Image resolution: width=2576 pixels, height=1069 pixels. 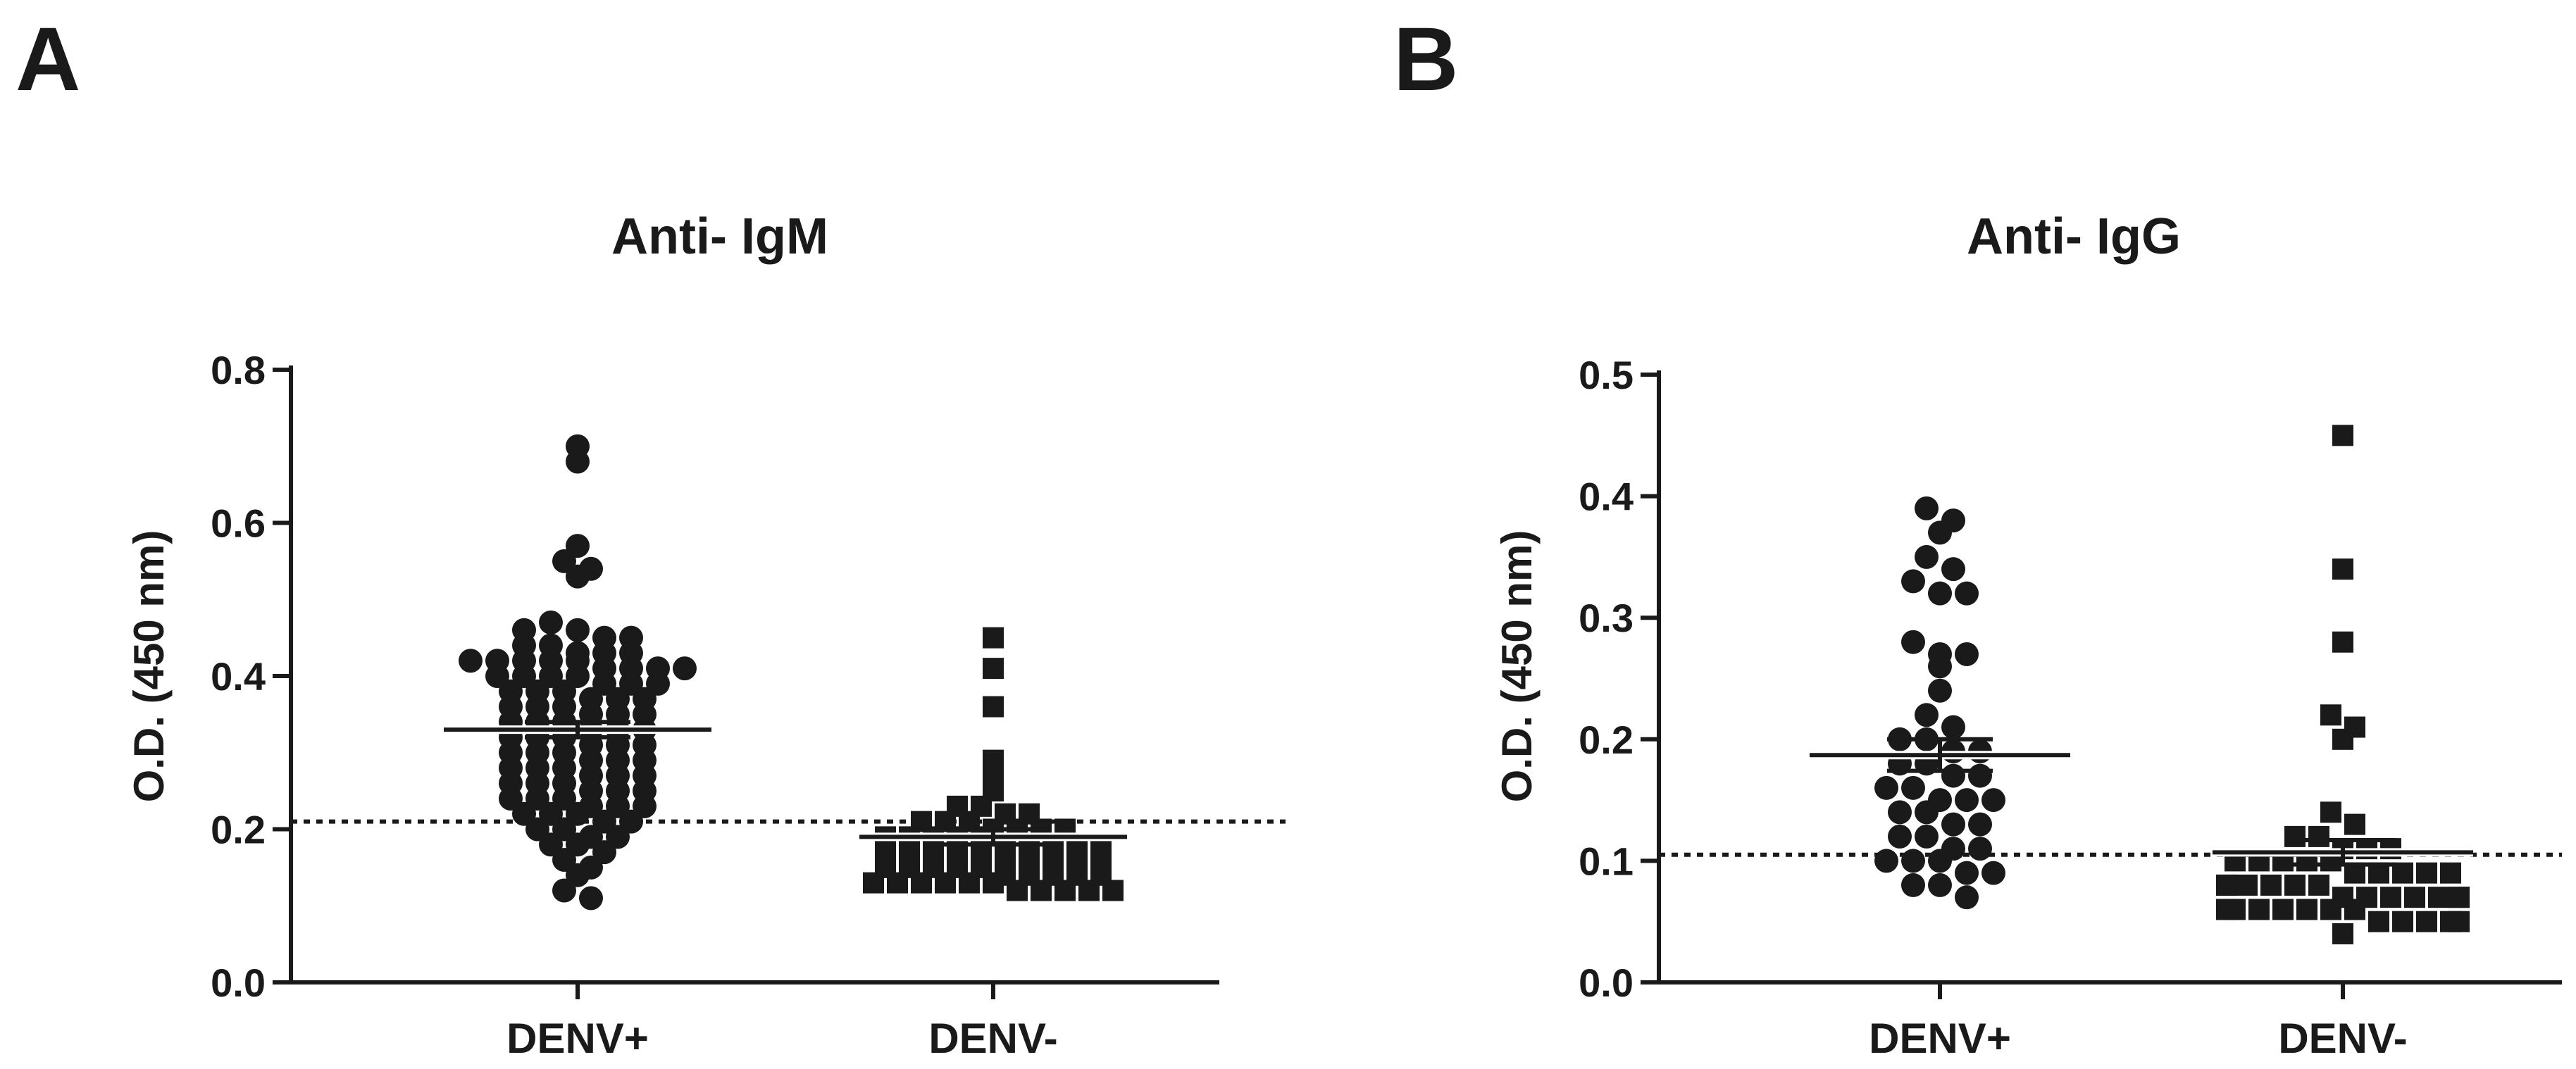 I want to click on panel-b-y-tick-label: 0.4, so click(x=1606, y=497).